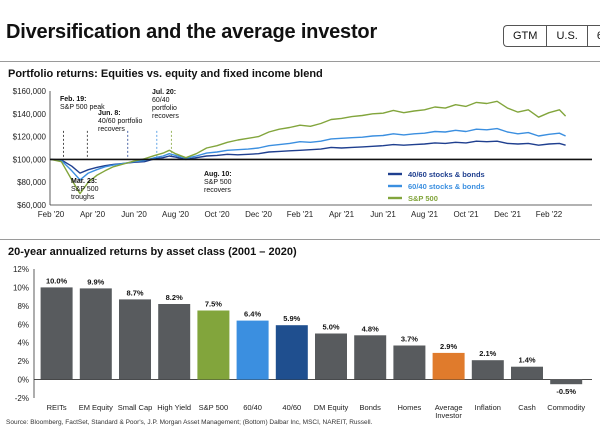 The image size is (600, 429). I want to click on annotation-jun8: Jun. 8: 40/60 portfolio recovers, so click(120, 121).